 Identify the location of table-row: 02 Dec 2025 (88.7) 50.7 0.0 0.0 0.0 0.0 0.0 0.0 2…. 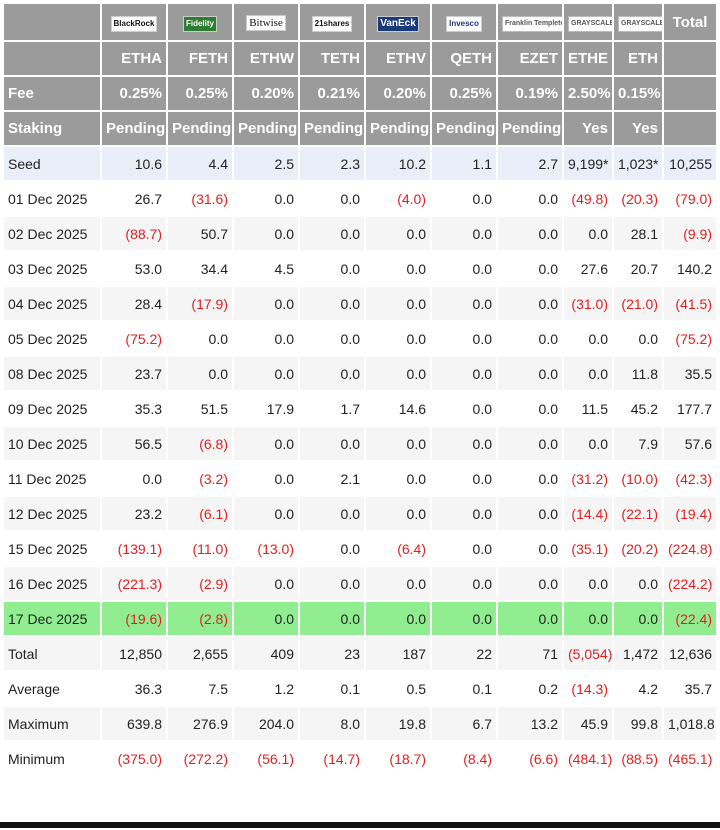
(360, 233).